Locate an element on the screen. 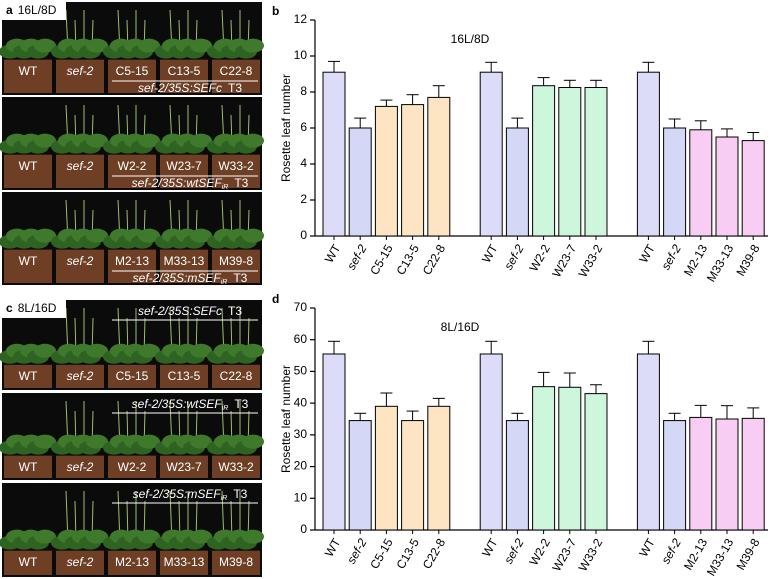 Image resolution: width=778 pixels, height=579 pixels. x-tick-label: C5-15 is located at coordinates (381, 554).